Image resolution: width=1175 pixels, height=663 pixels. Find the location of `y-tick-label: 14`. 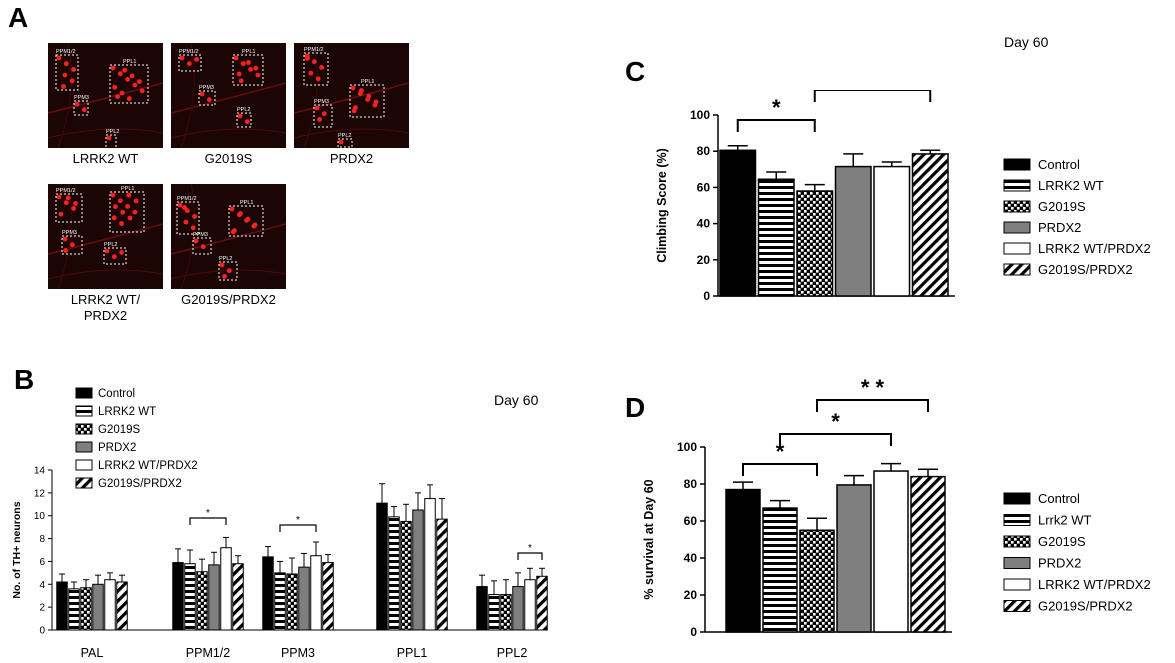

y-tick-label: 14 is located at coordinates (40, 471).